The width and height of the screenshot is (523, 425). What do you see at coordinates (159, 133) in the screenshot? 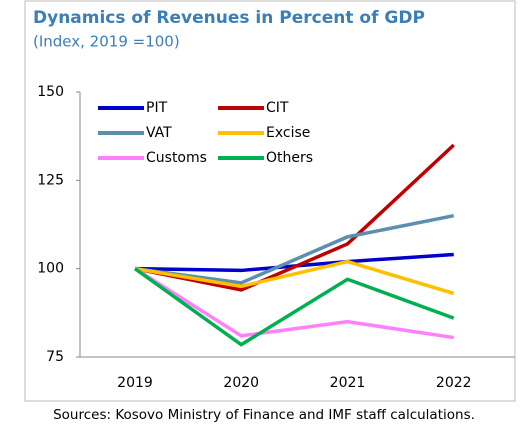
I see `legend-label: VAT` at bounding box center [159, 133].